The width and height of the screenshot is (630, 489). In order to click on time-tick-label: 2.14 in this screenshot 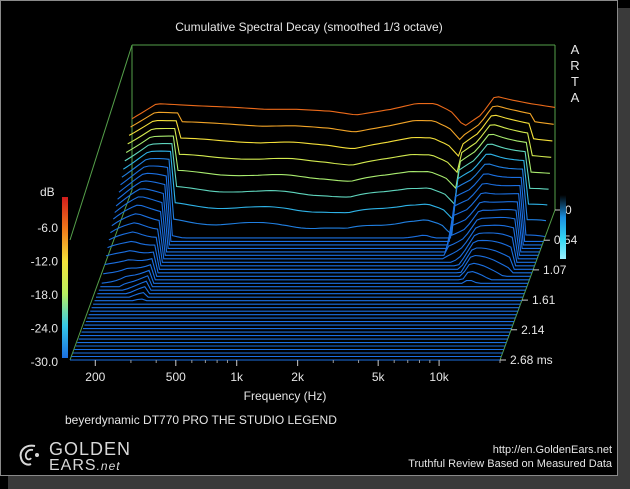, I will do `click(533, 330)`.